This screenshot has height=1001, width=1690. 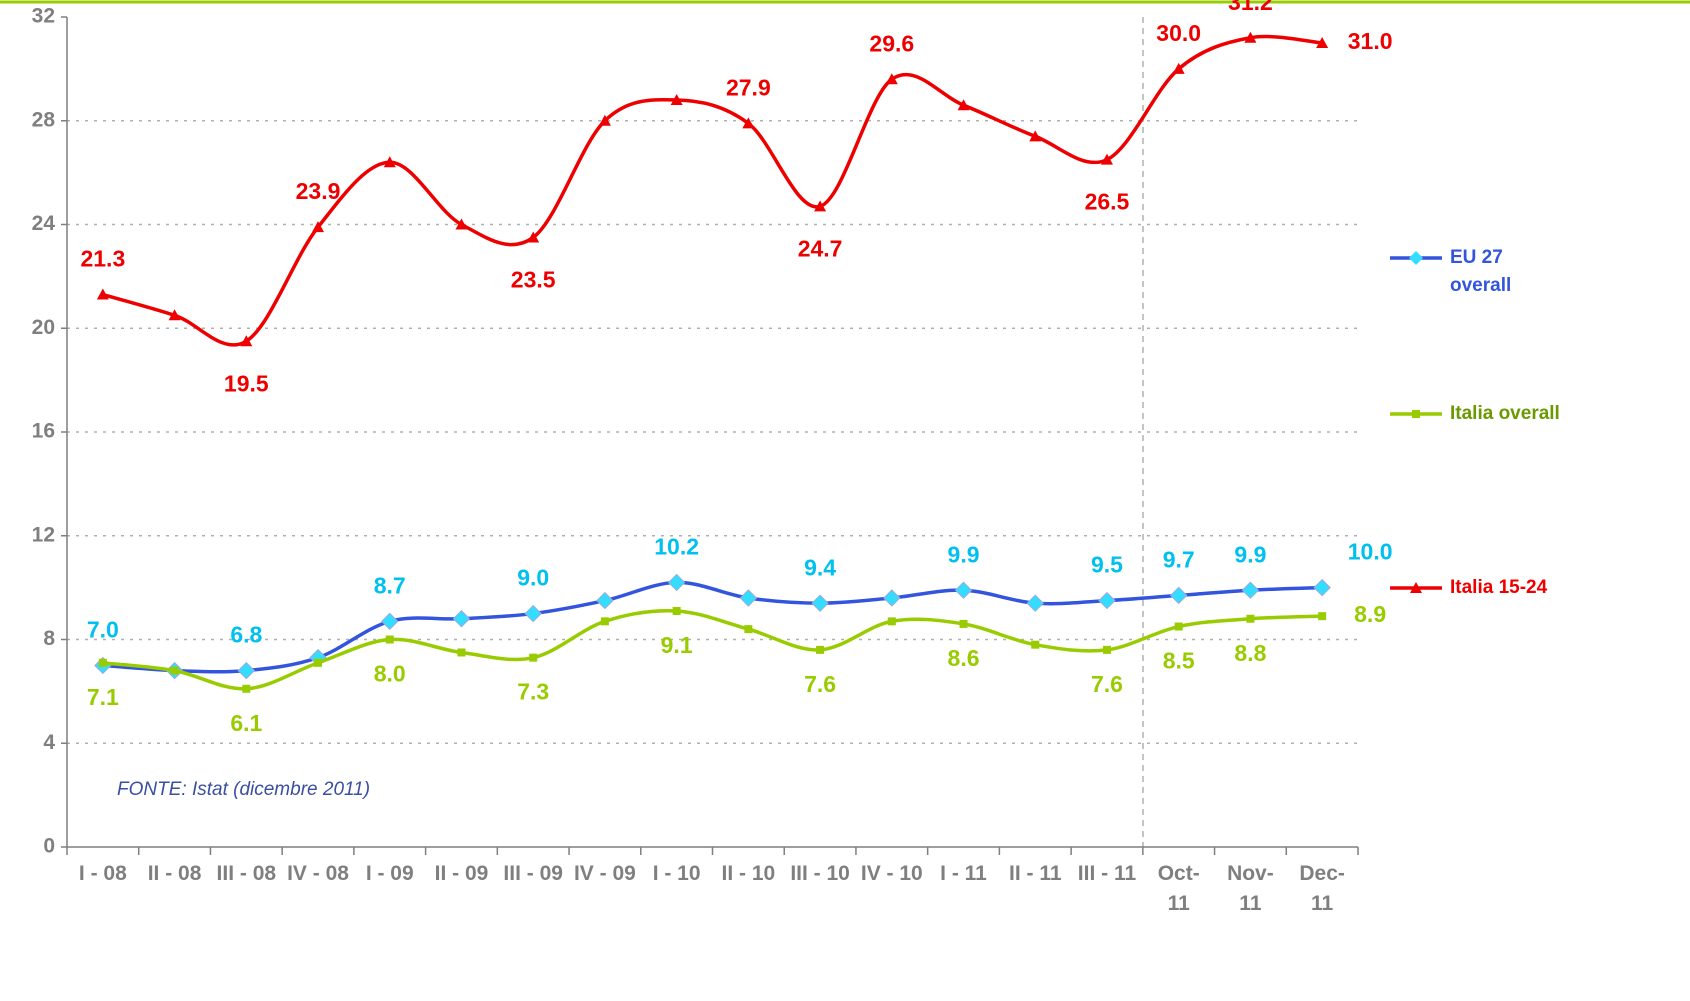 I want to click on data-label: 7.0, so click(x=103, y=630).